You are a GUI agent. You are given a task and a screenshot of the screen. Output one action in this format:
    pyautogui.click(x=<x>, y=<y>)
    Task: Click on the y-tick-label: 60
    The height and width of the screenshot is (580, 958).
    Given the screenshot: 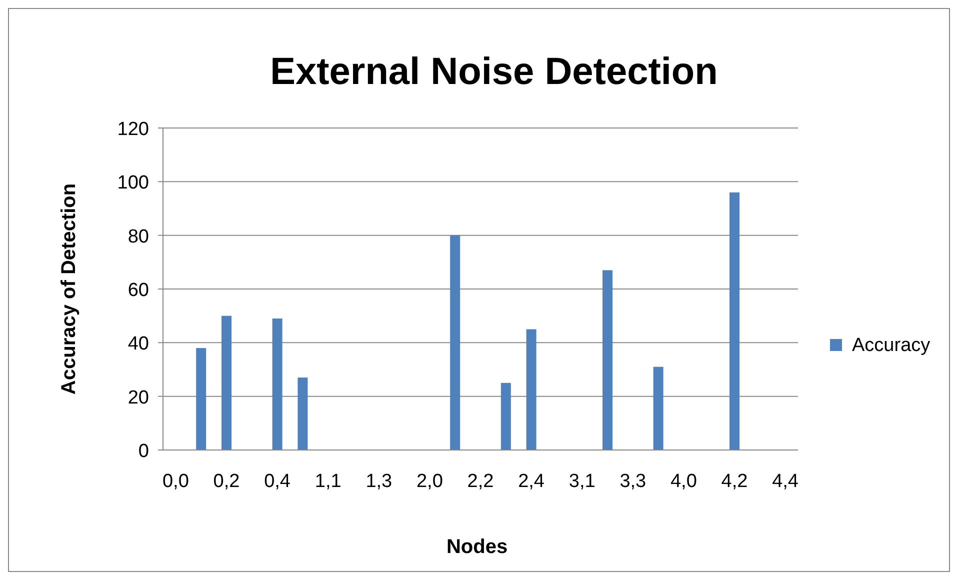 What is the action you would take?
    pyautogui.click(x=138, y=290)
    